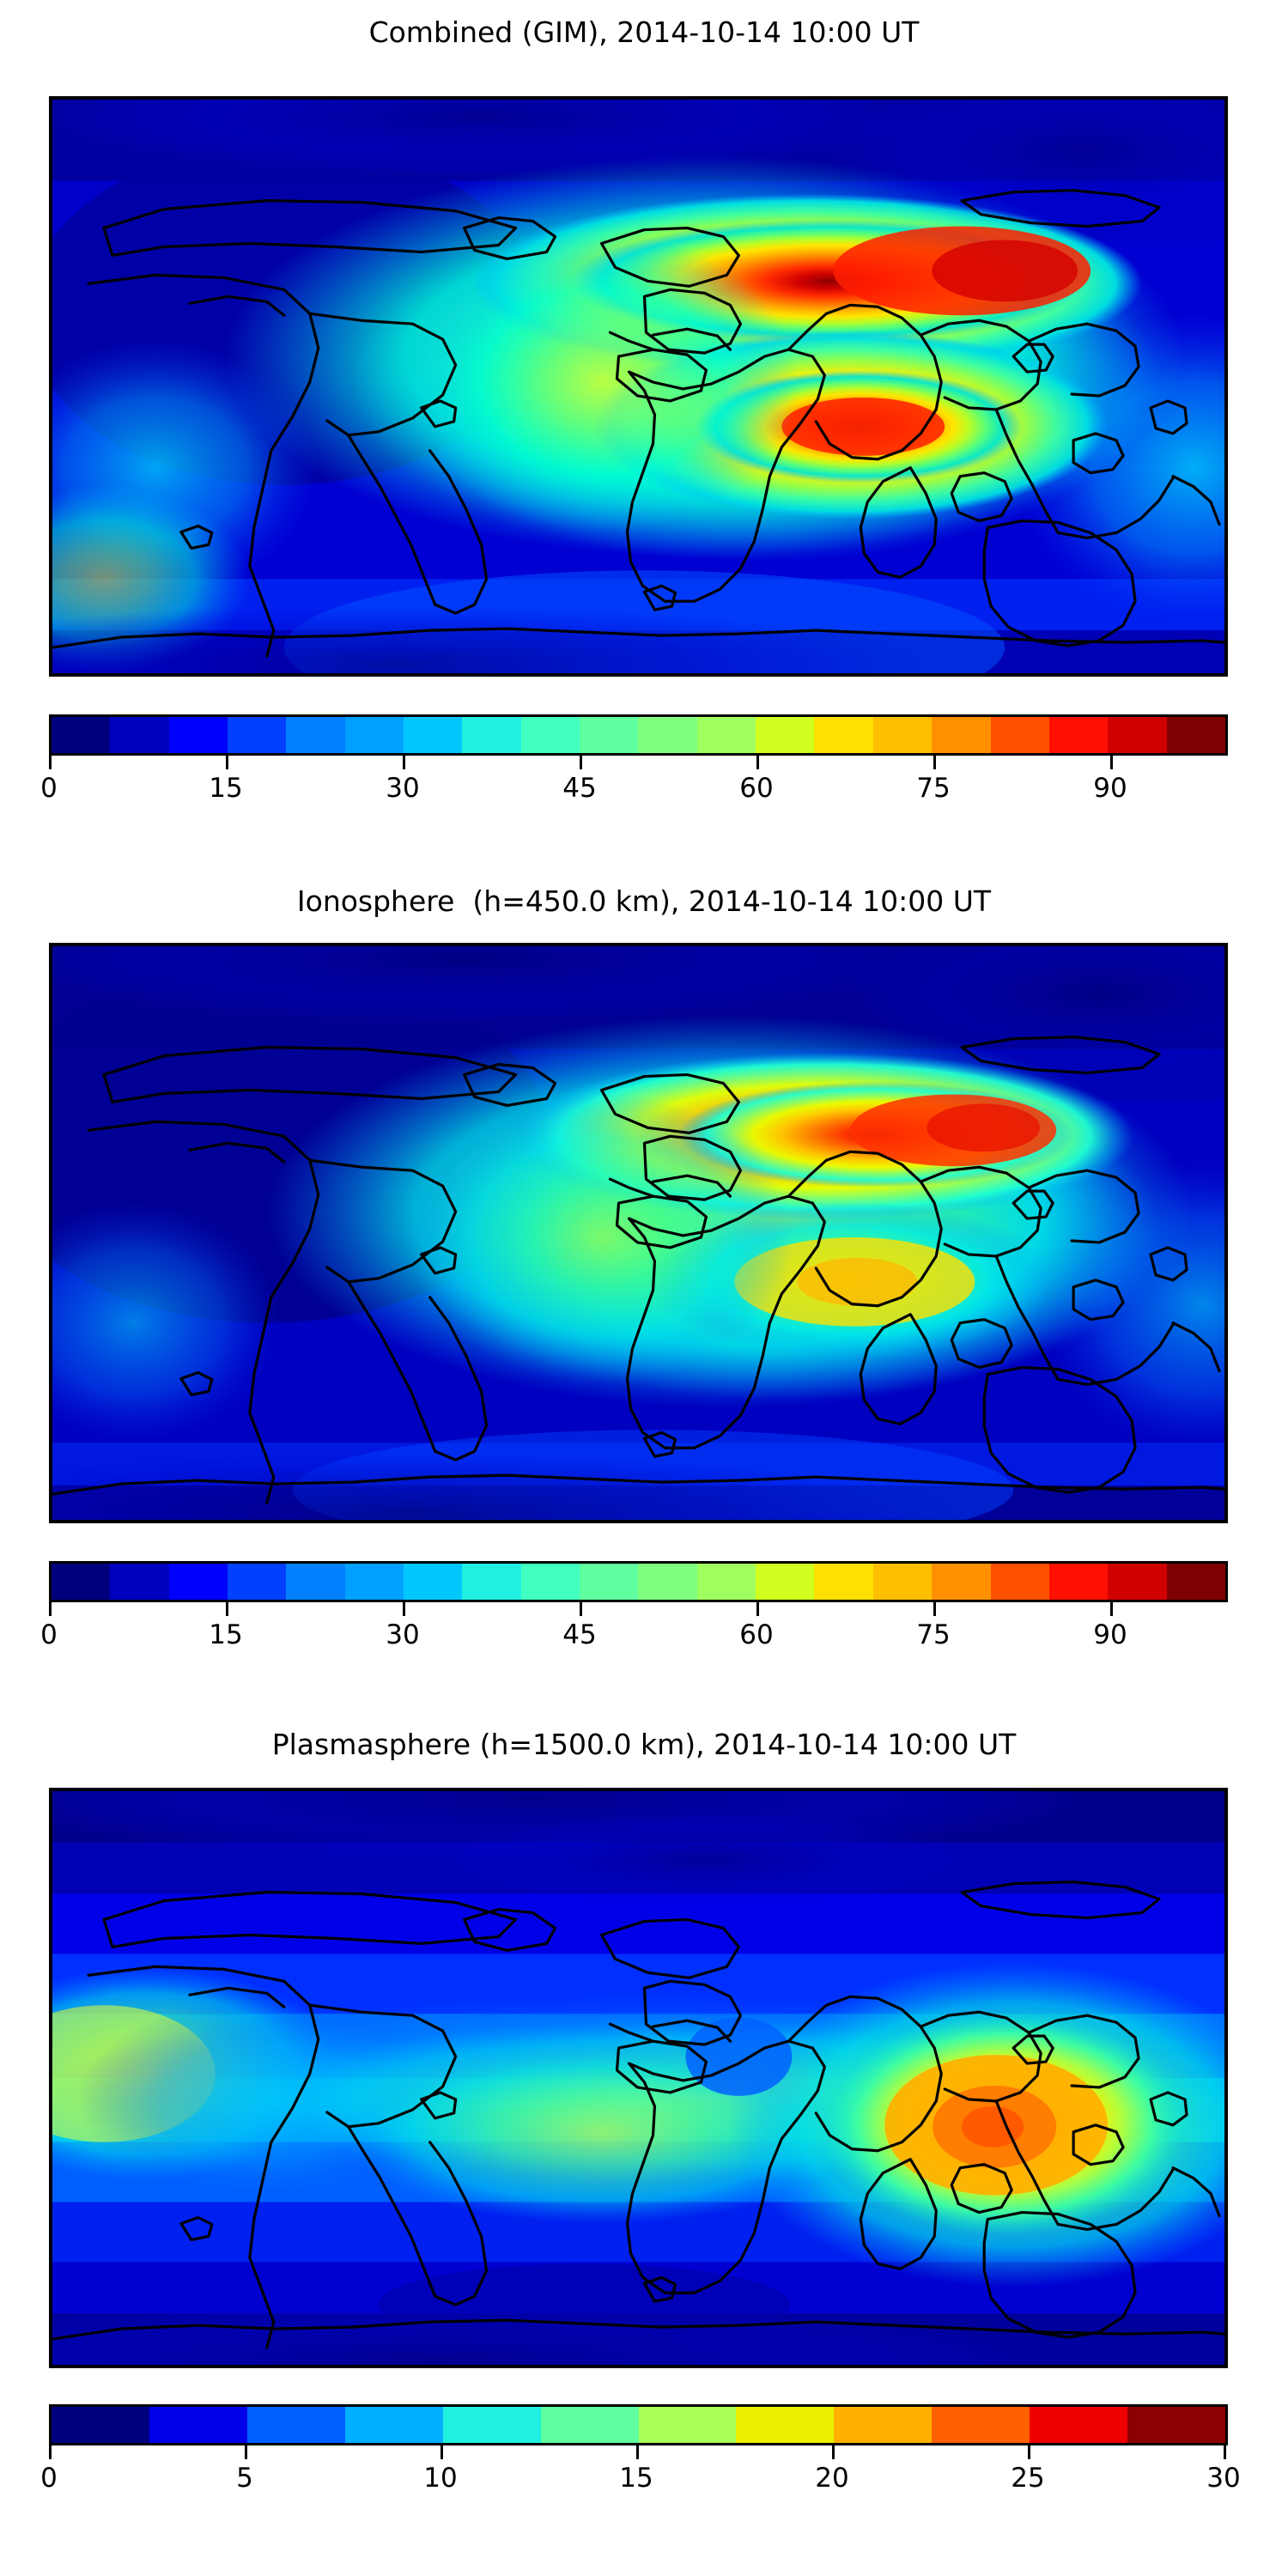  What do you see at coordinates (49, 1634) in the screenshot?
I see `cb2-tick-0: 0` at bounding box center [49, 1634].